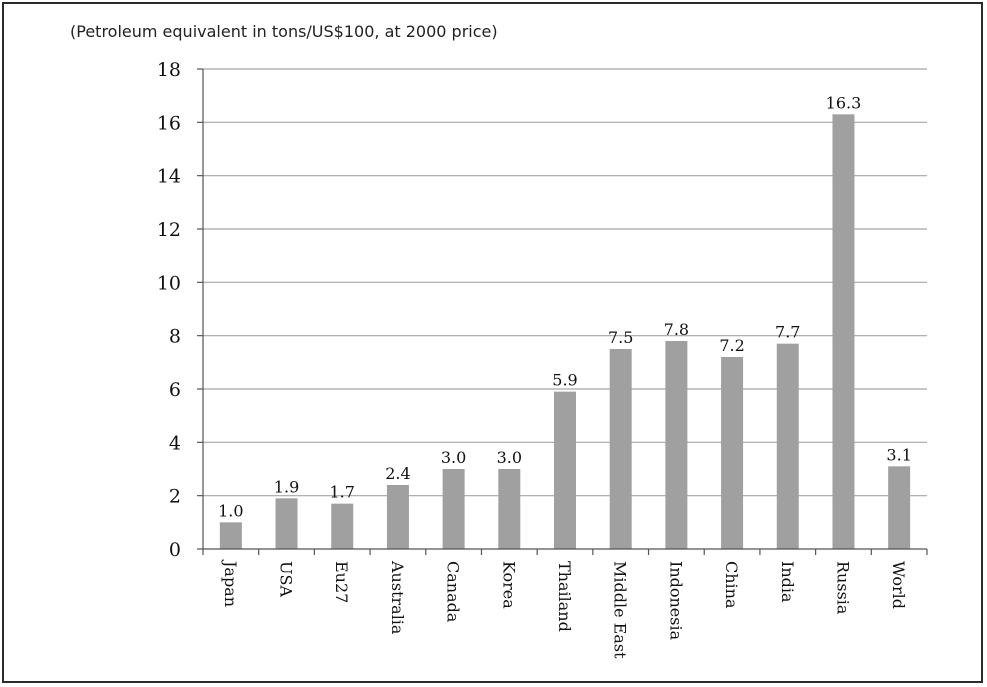  Describe the element at coordinates (286, 486) in the screenshot. I see `data-label: 1.9` at that location.